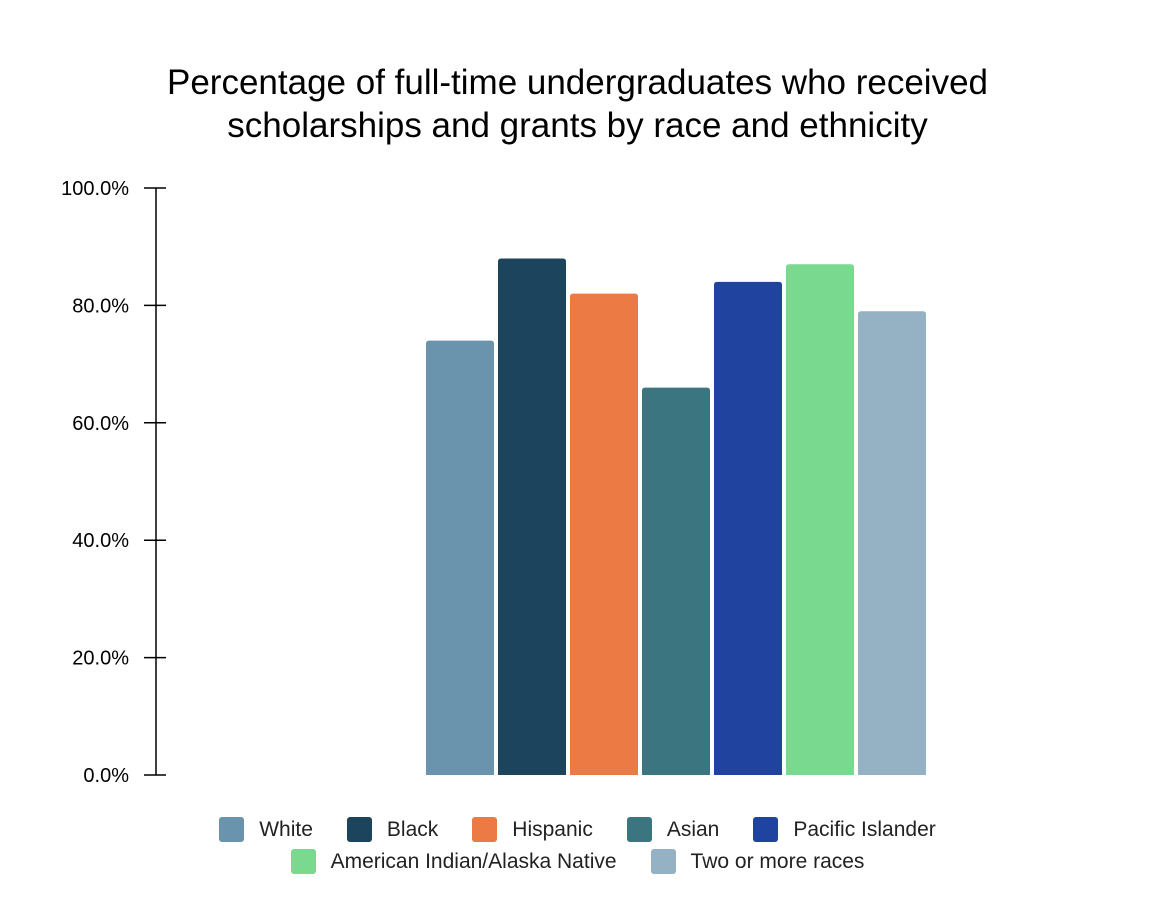  What do you see at coordinates (100, 659) in the screenshot?
I see `y-tick-label: 20.0%` at bounding box center [100, 659].